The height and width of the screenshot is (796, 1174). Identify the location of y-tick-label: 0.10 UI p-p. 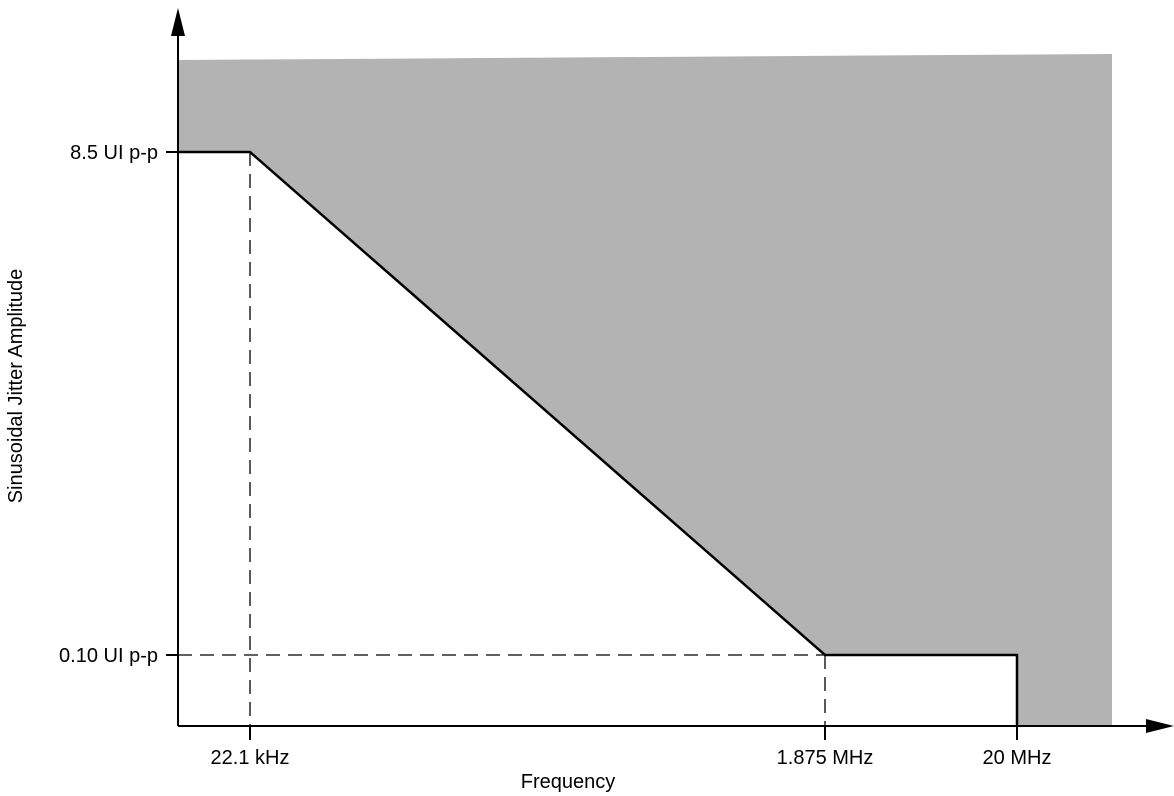
(108, 656).